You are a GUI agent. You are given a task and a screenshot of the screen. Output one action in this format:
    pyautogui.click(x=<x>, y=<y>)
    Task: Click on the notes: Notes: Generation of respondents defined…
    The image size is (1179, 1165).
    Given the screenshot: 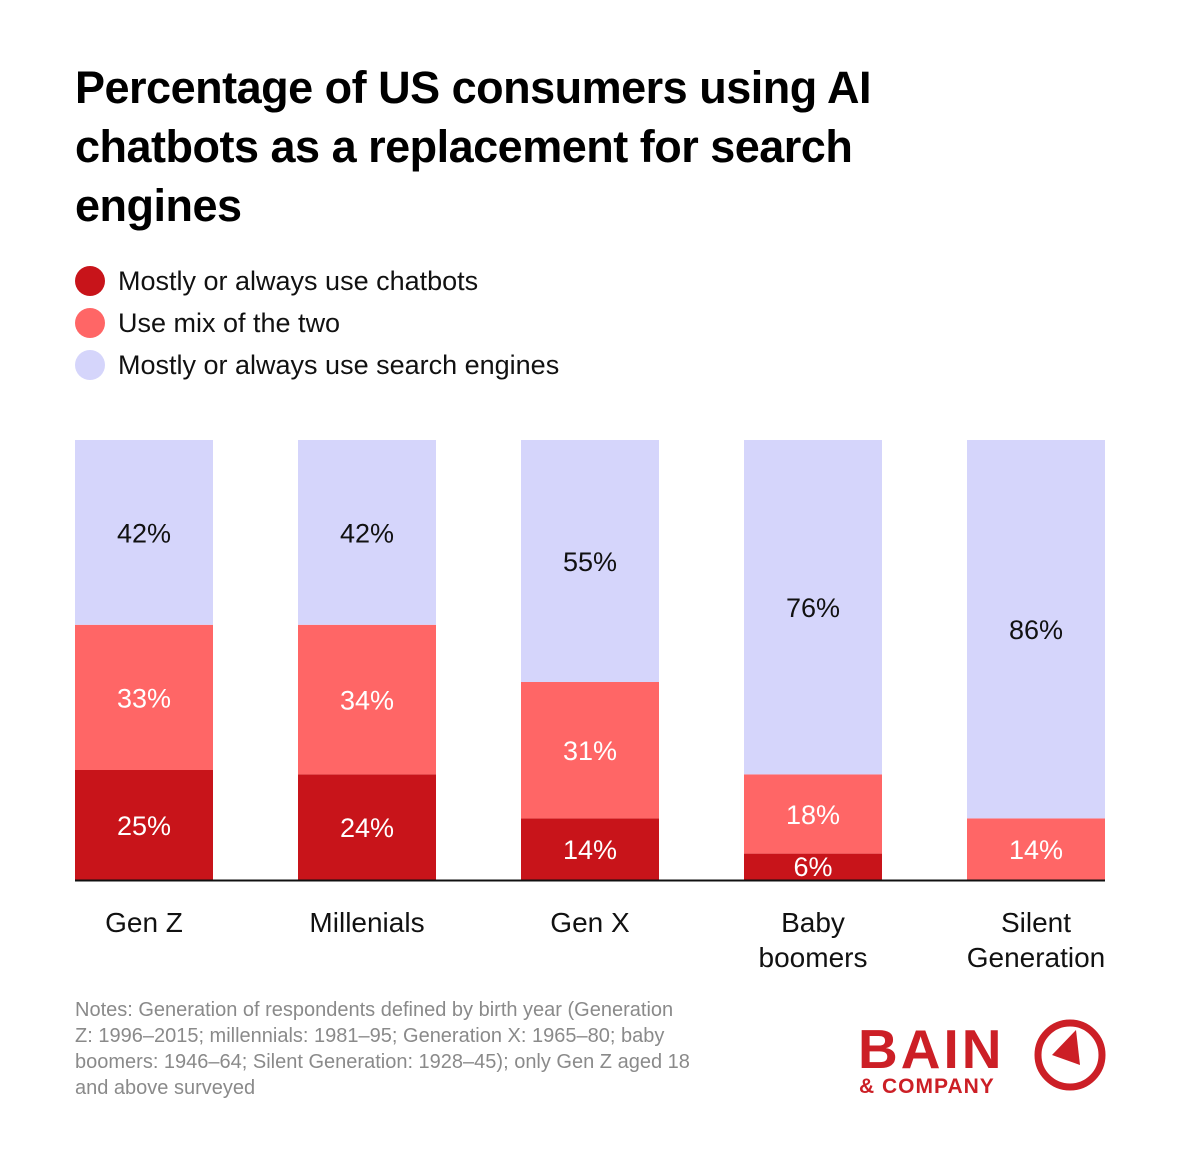 What is the action you would take?
    pyautogui.click(x=382, y=1049)
    